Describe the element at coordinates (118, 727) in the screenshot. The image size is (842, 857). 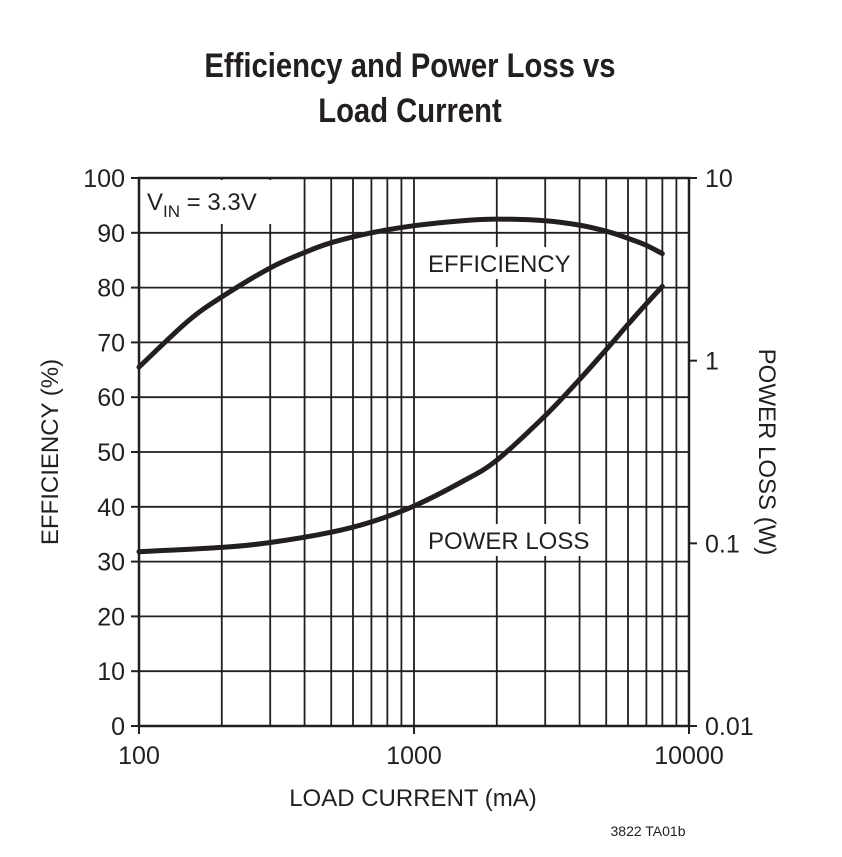
I see `y-left-tick-label: 0` at that location.